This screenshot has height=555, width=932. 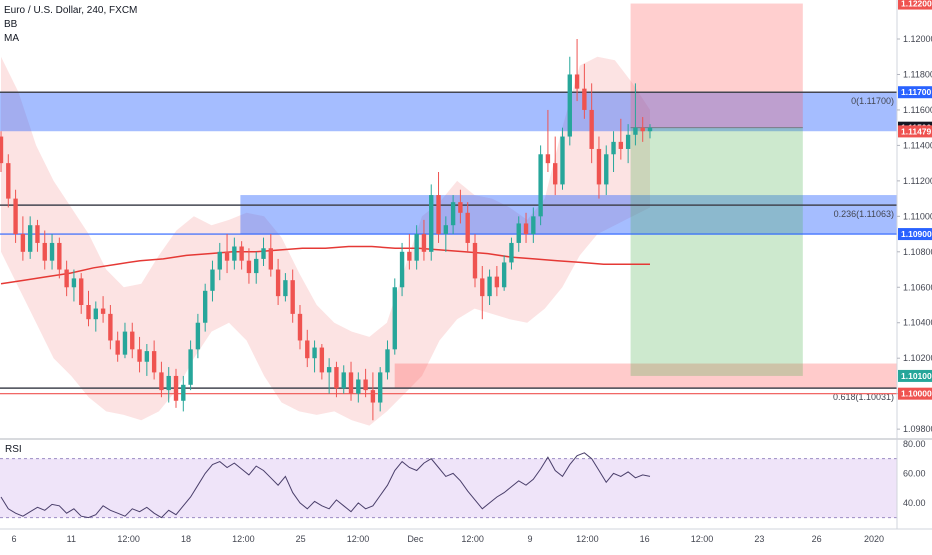 I want to click on x-tick-label: 23, so click(x=759, y=539).